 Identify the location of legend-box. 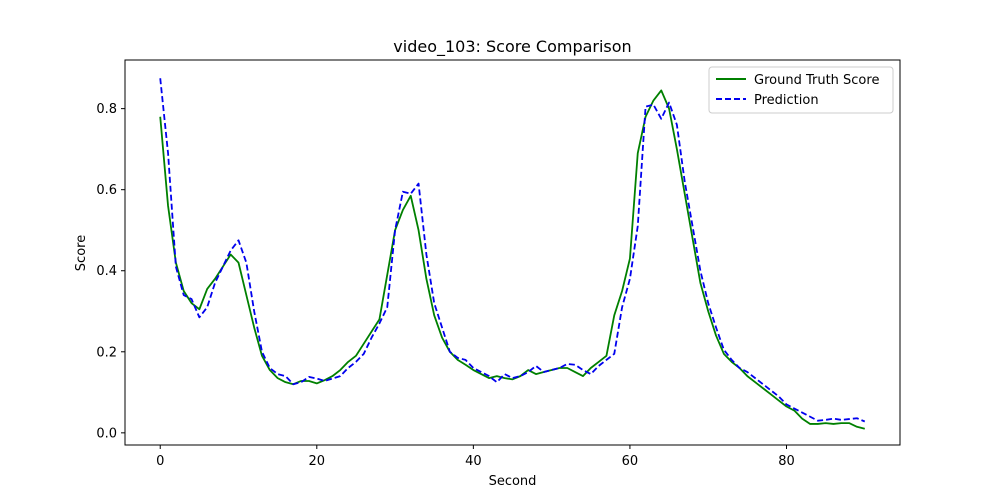
(801, 90).